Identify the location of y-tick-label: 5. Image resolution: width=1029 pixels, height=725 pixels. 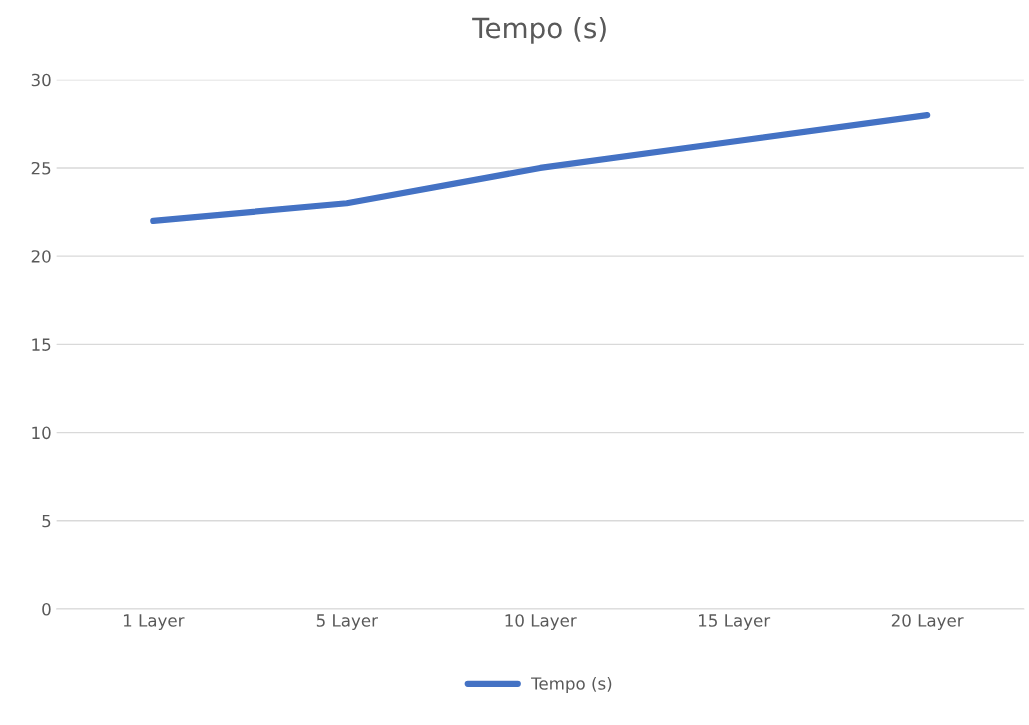
(46, 521).